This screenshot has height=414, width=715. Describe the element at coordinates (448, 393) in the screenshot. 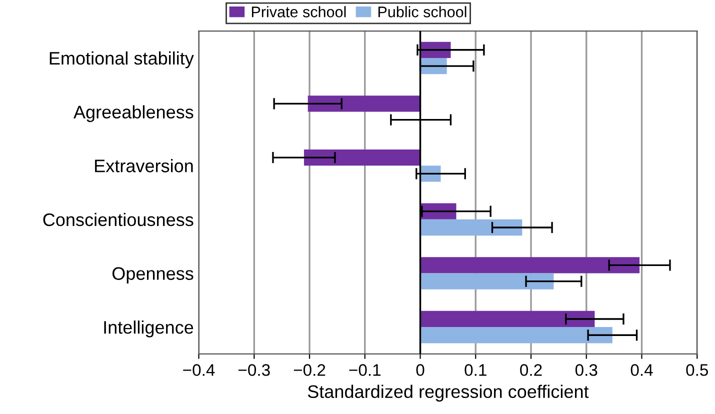

I see `x-axis-title: Standardized regression coefficient` at that location.